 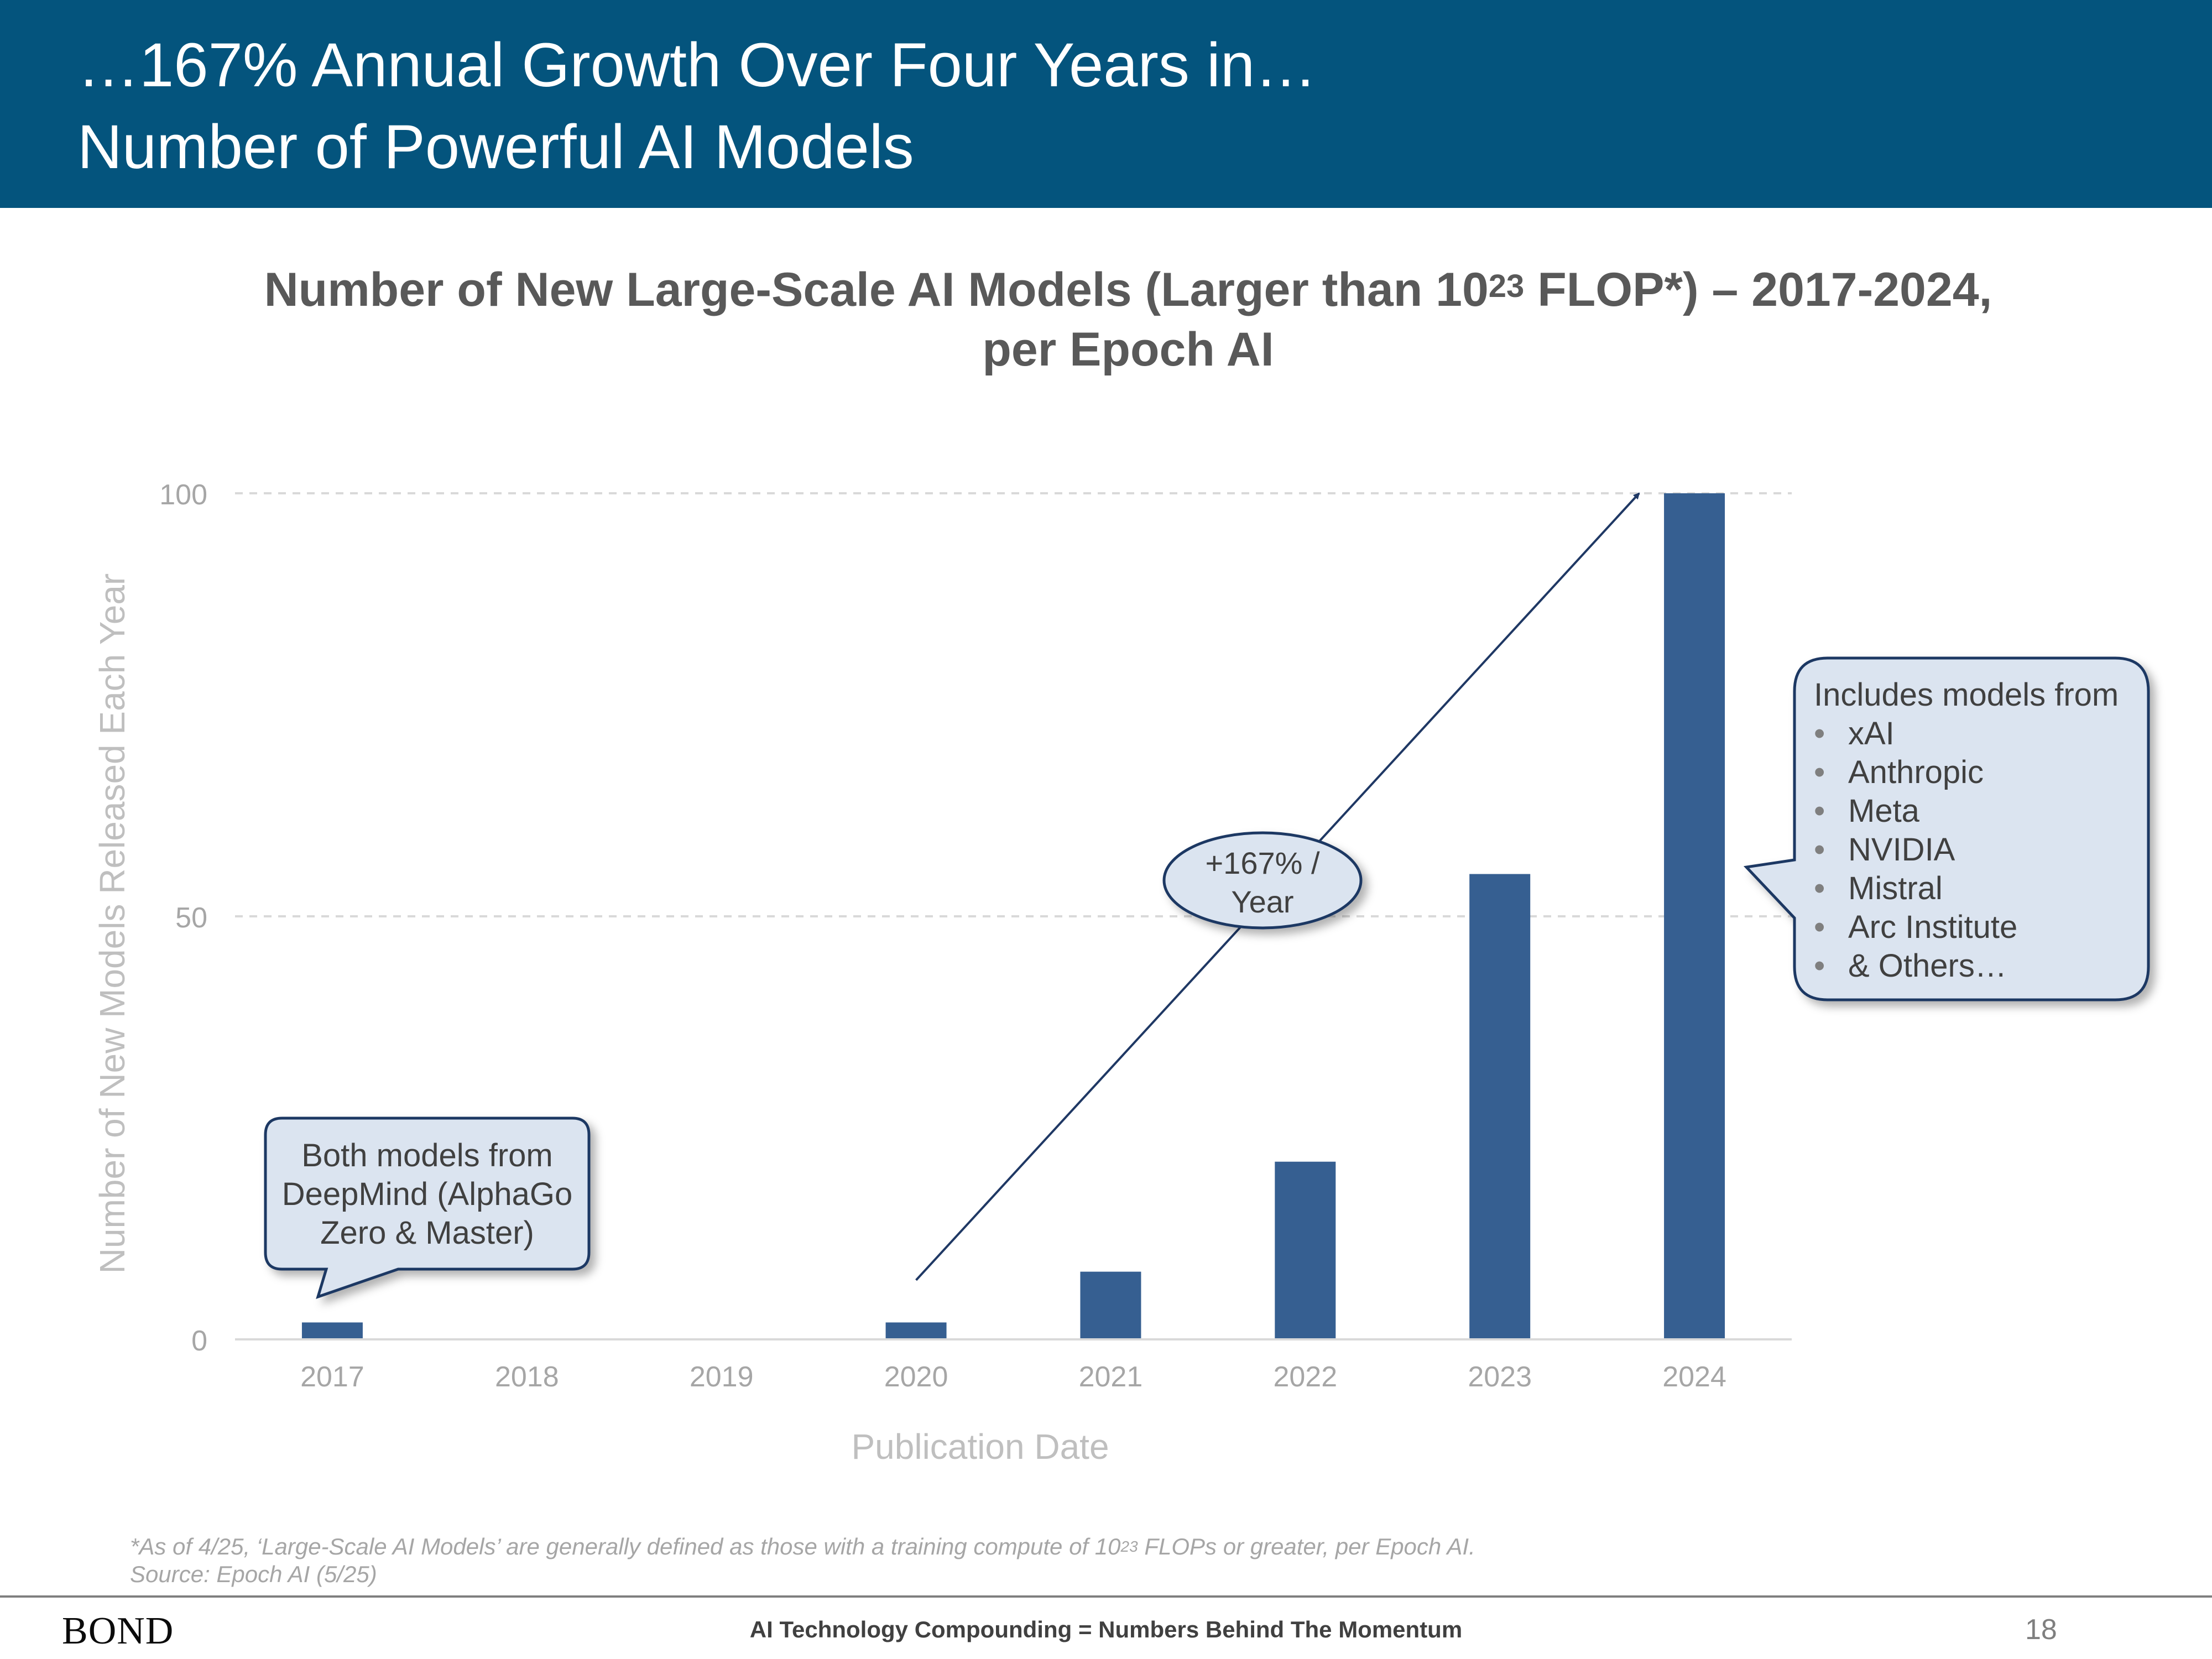 I want to click on left-callout-line-1: Both models from, so click(x=427, y=1155).